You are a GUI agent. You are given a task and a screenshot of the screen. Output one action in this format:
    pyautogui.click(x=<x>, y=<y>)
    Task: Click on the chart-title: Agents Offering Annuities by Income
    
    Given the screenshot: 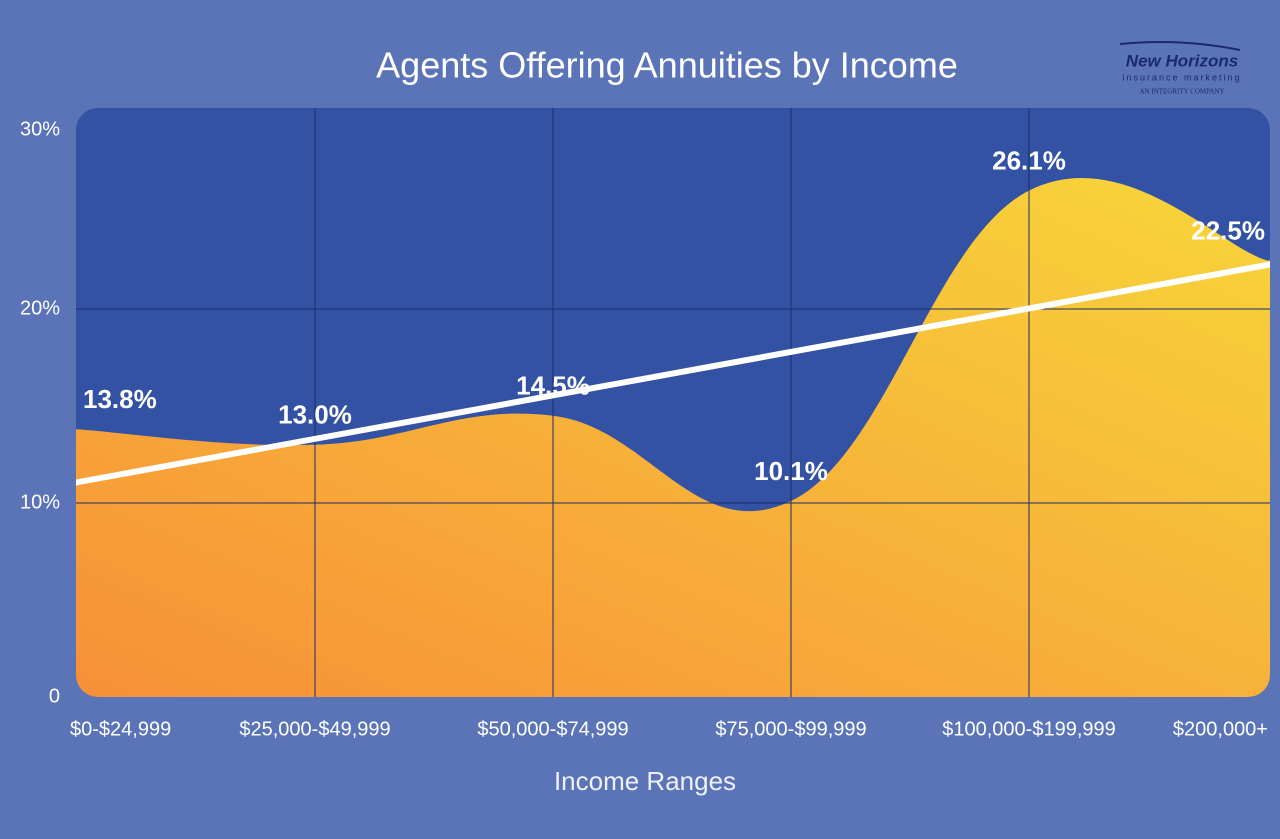 What is the action you would take?
    pyautogui.click(x=667, y=65)
    